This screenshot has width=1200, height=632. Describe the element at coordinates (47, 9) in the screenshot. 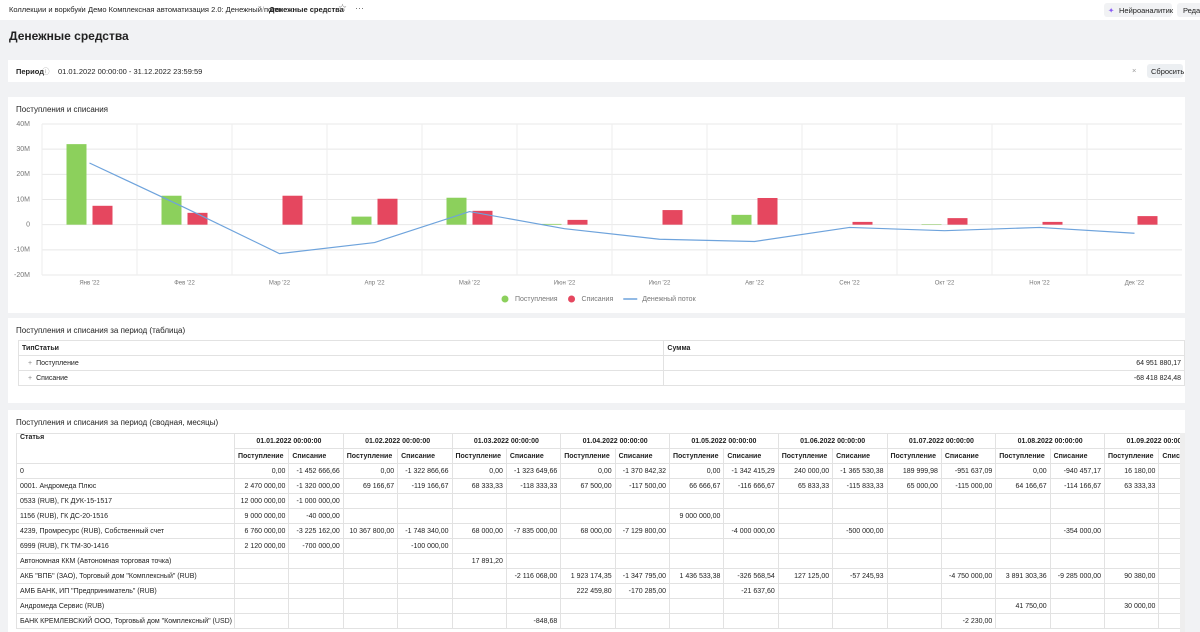

I see `breadcrumb: Коллекции и воркбуки` at that location.